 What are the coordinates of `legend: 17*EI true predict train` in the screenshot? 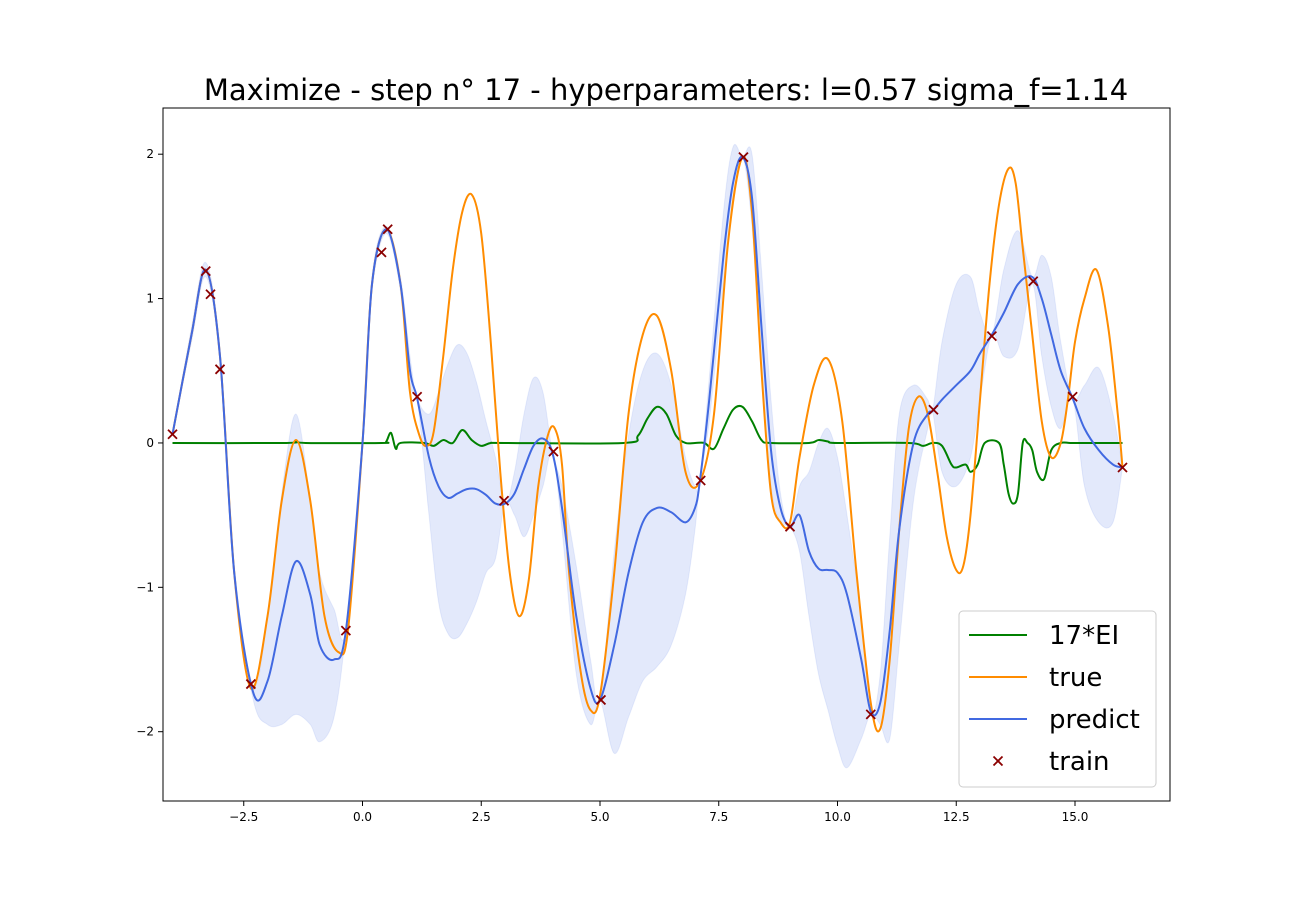 It's located at (1057, 699).